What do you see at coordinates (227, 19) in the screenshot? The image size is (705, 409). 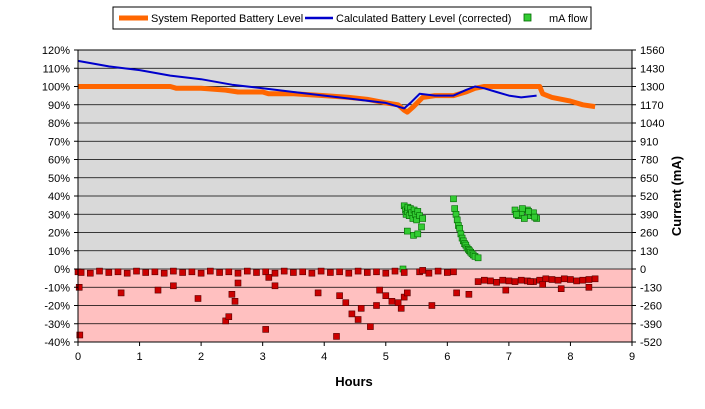 I see `legend-label-system: System Reported Battery Level` at bounding box center [227, 19].